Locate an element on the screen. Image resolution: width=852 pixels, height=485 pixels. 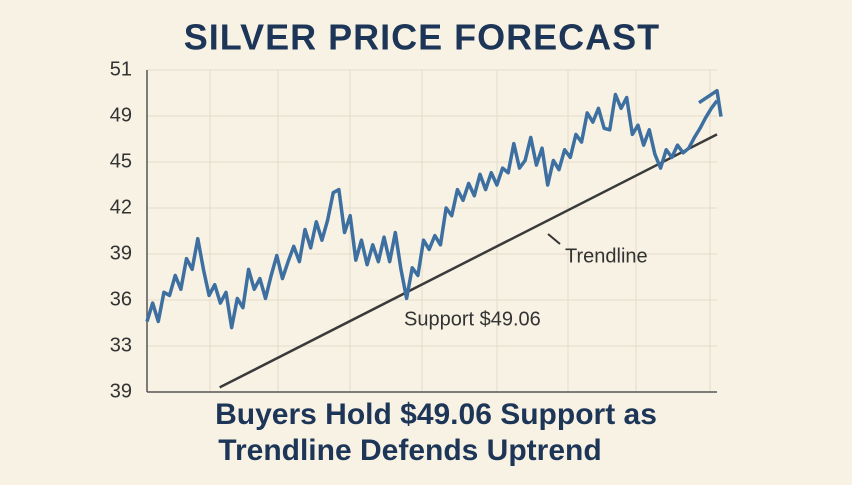
y-tick-label: 49 is located at coordinates (121, 115).